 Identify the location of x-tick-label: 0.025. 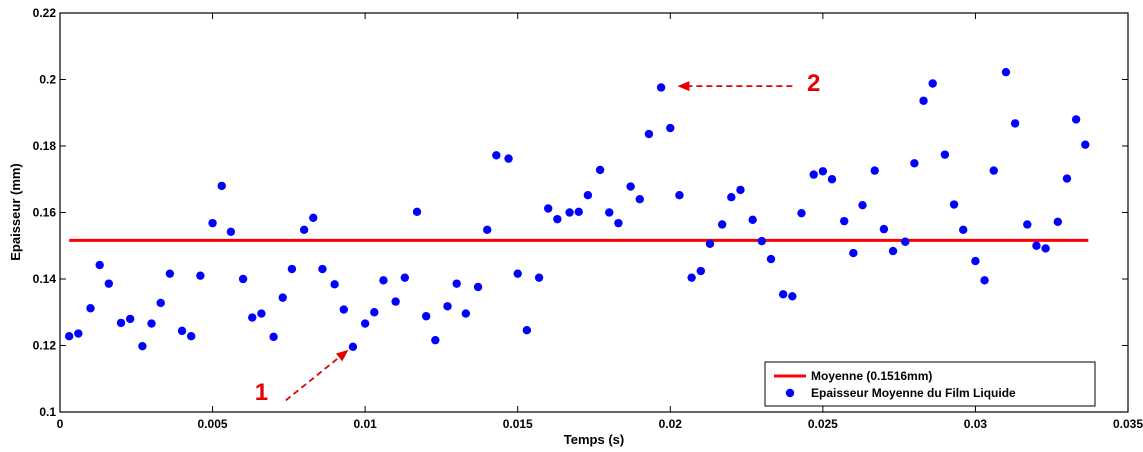
(823, 424).